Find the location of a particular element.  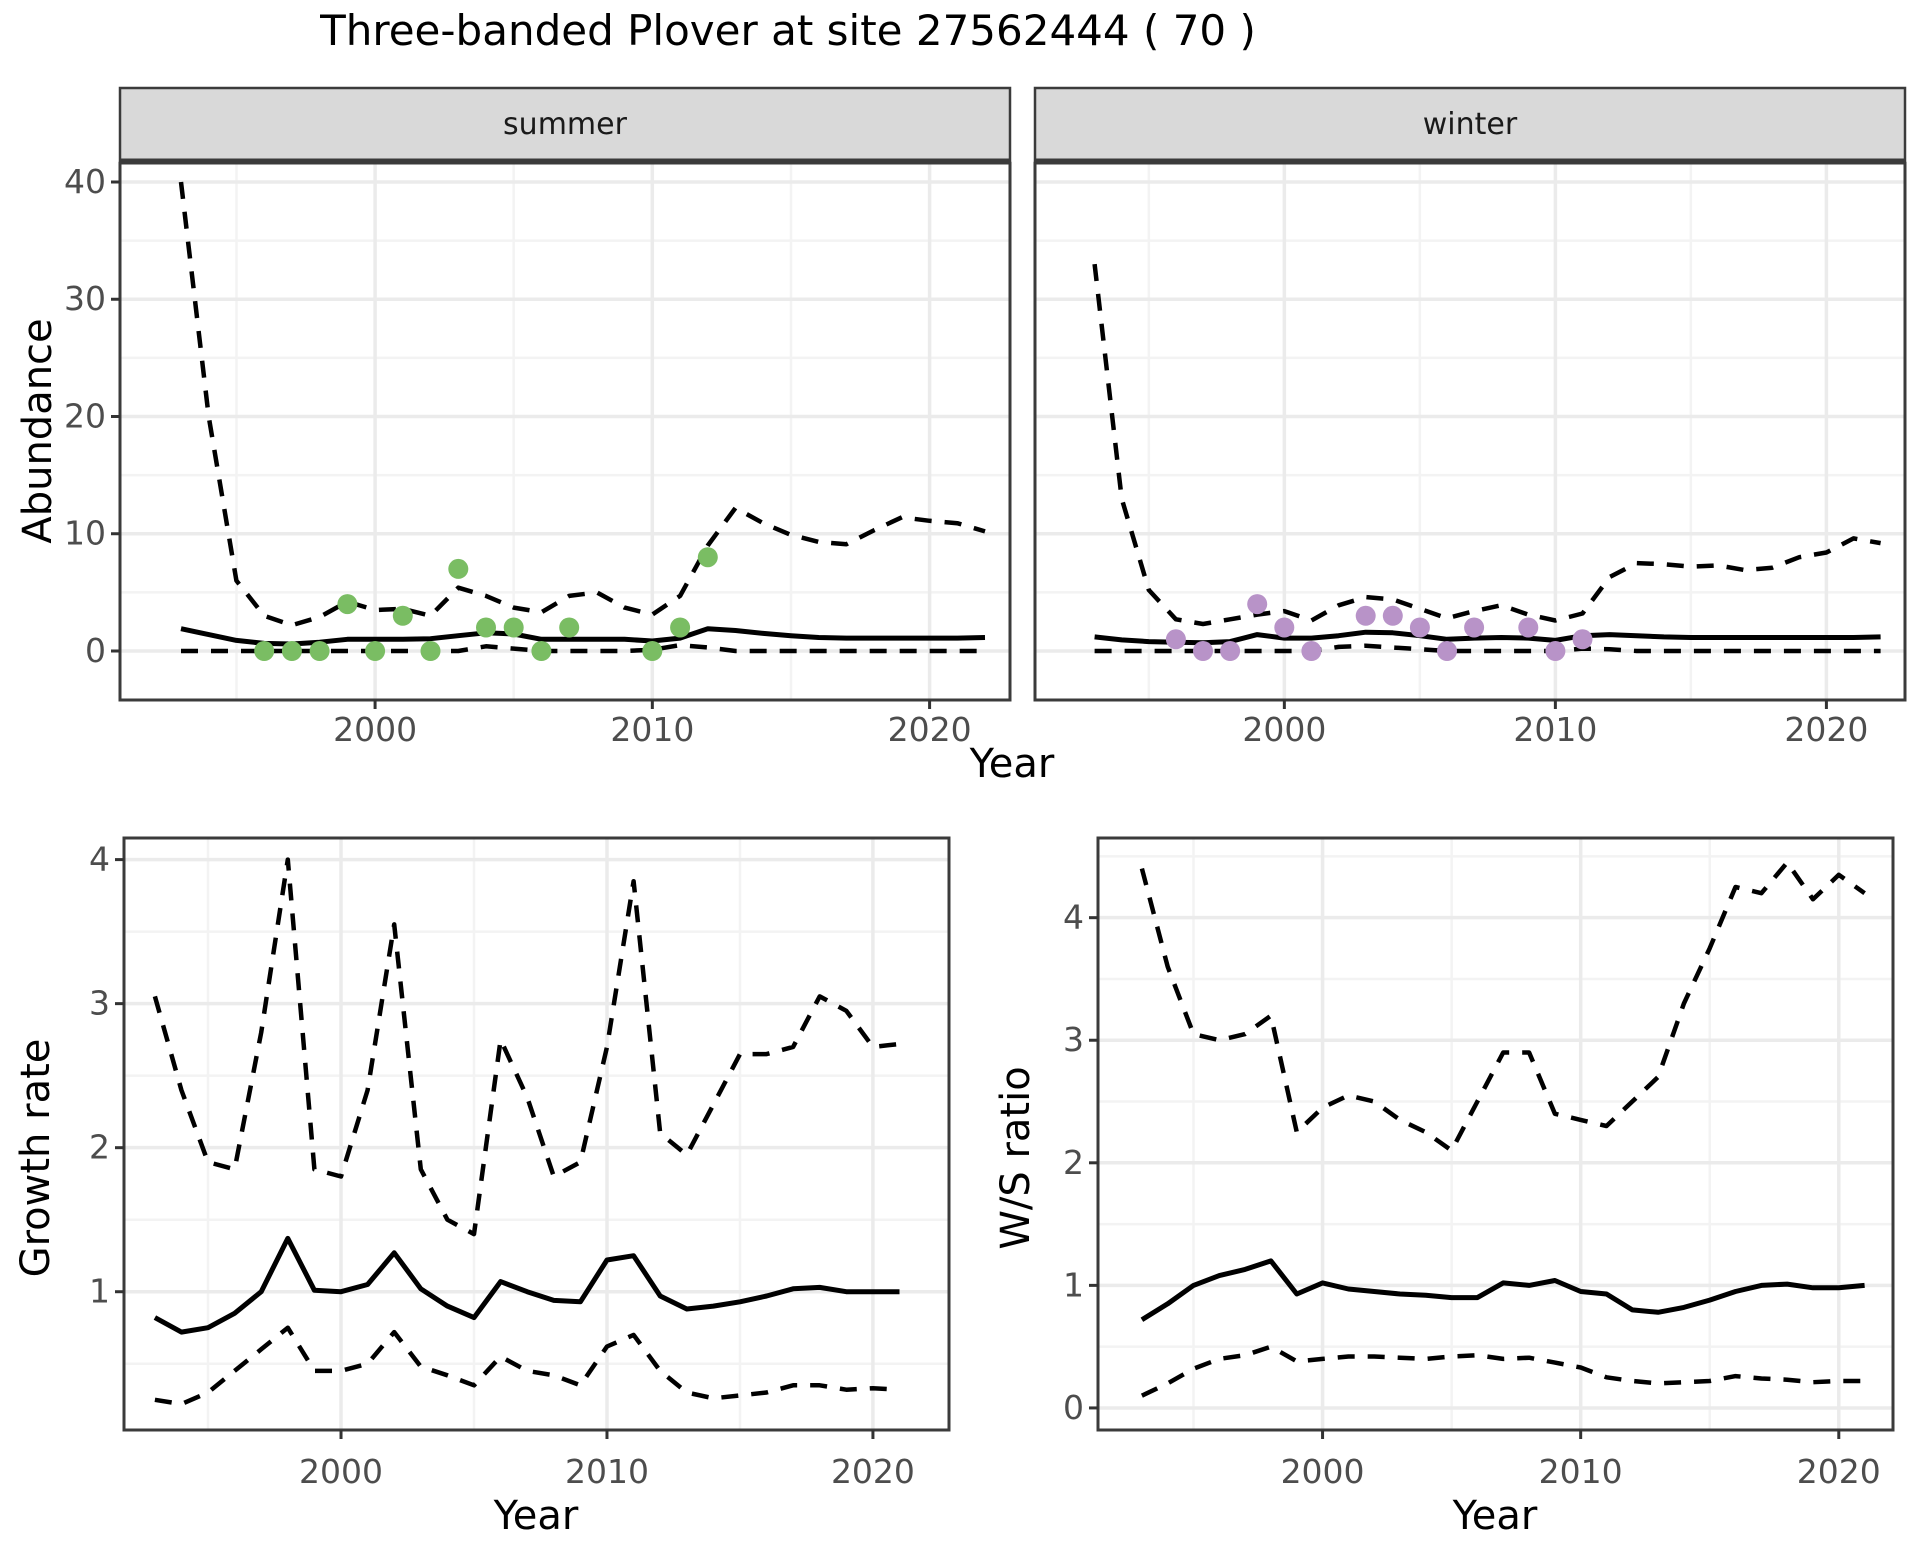

y-tick-label: 30 is located at coordinates (85, 298).